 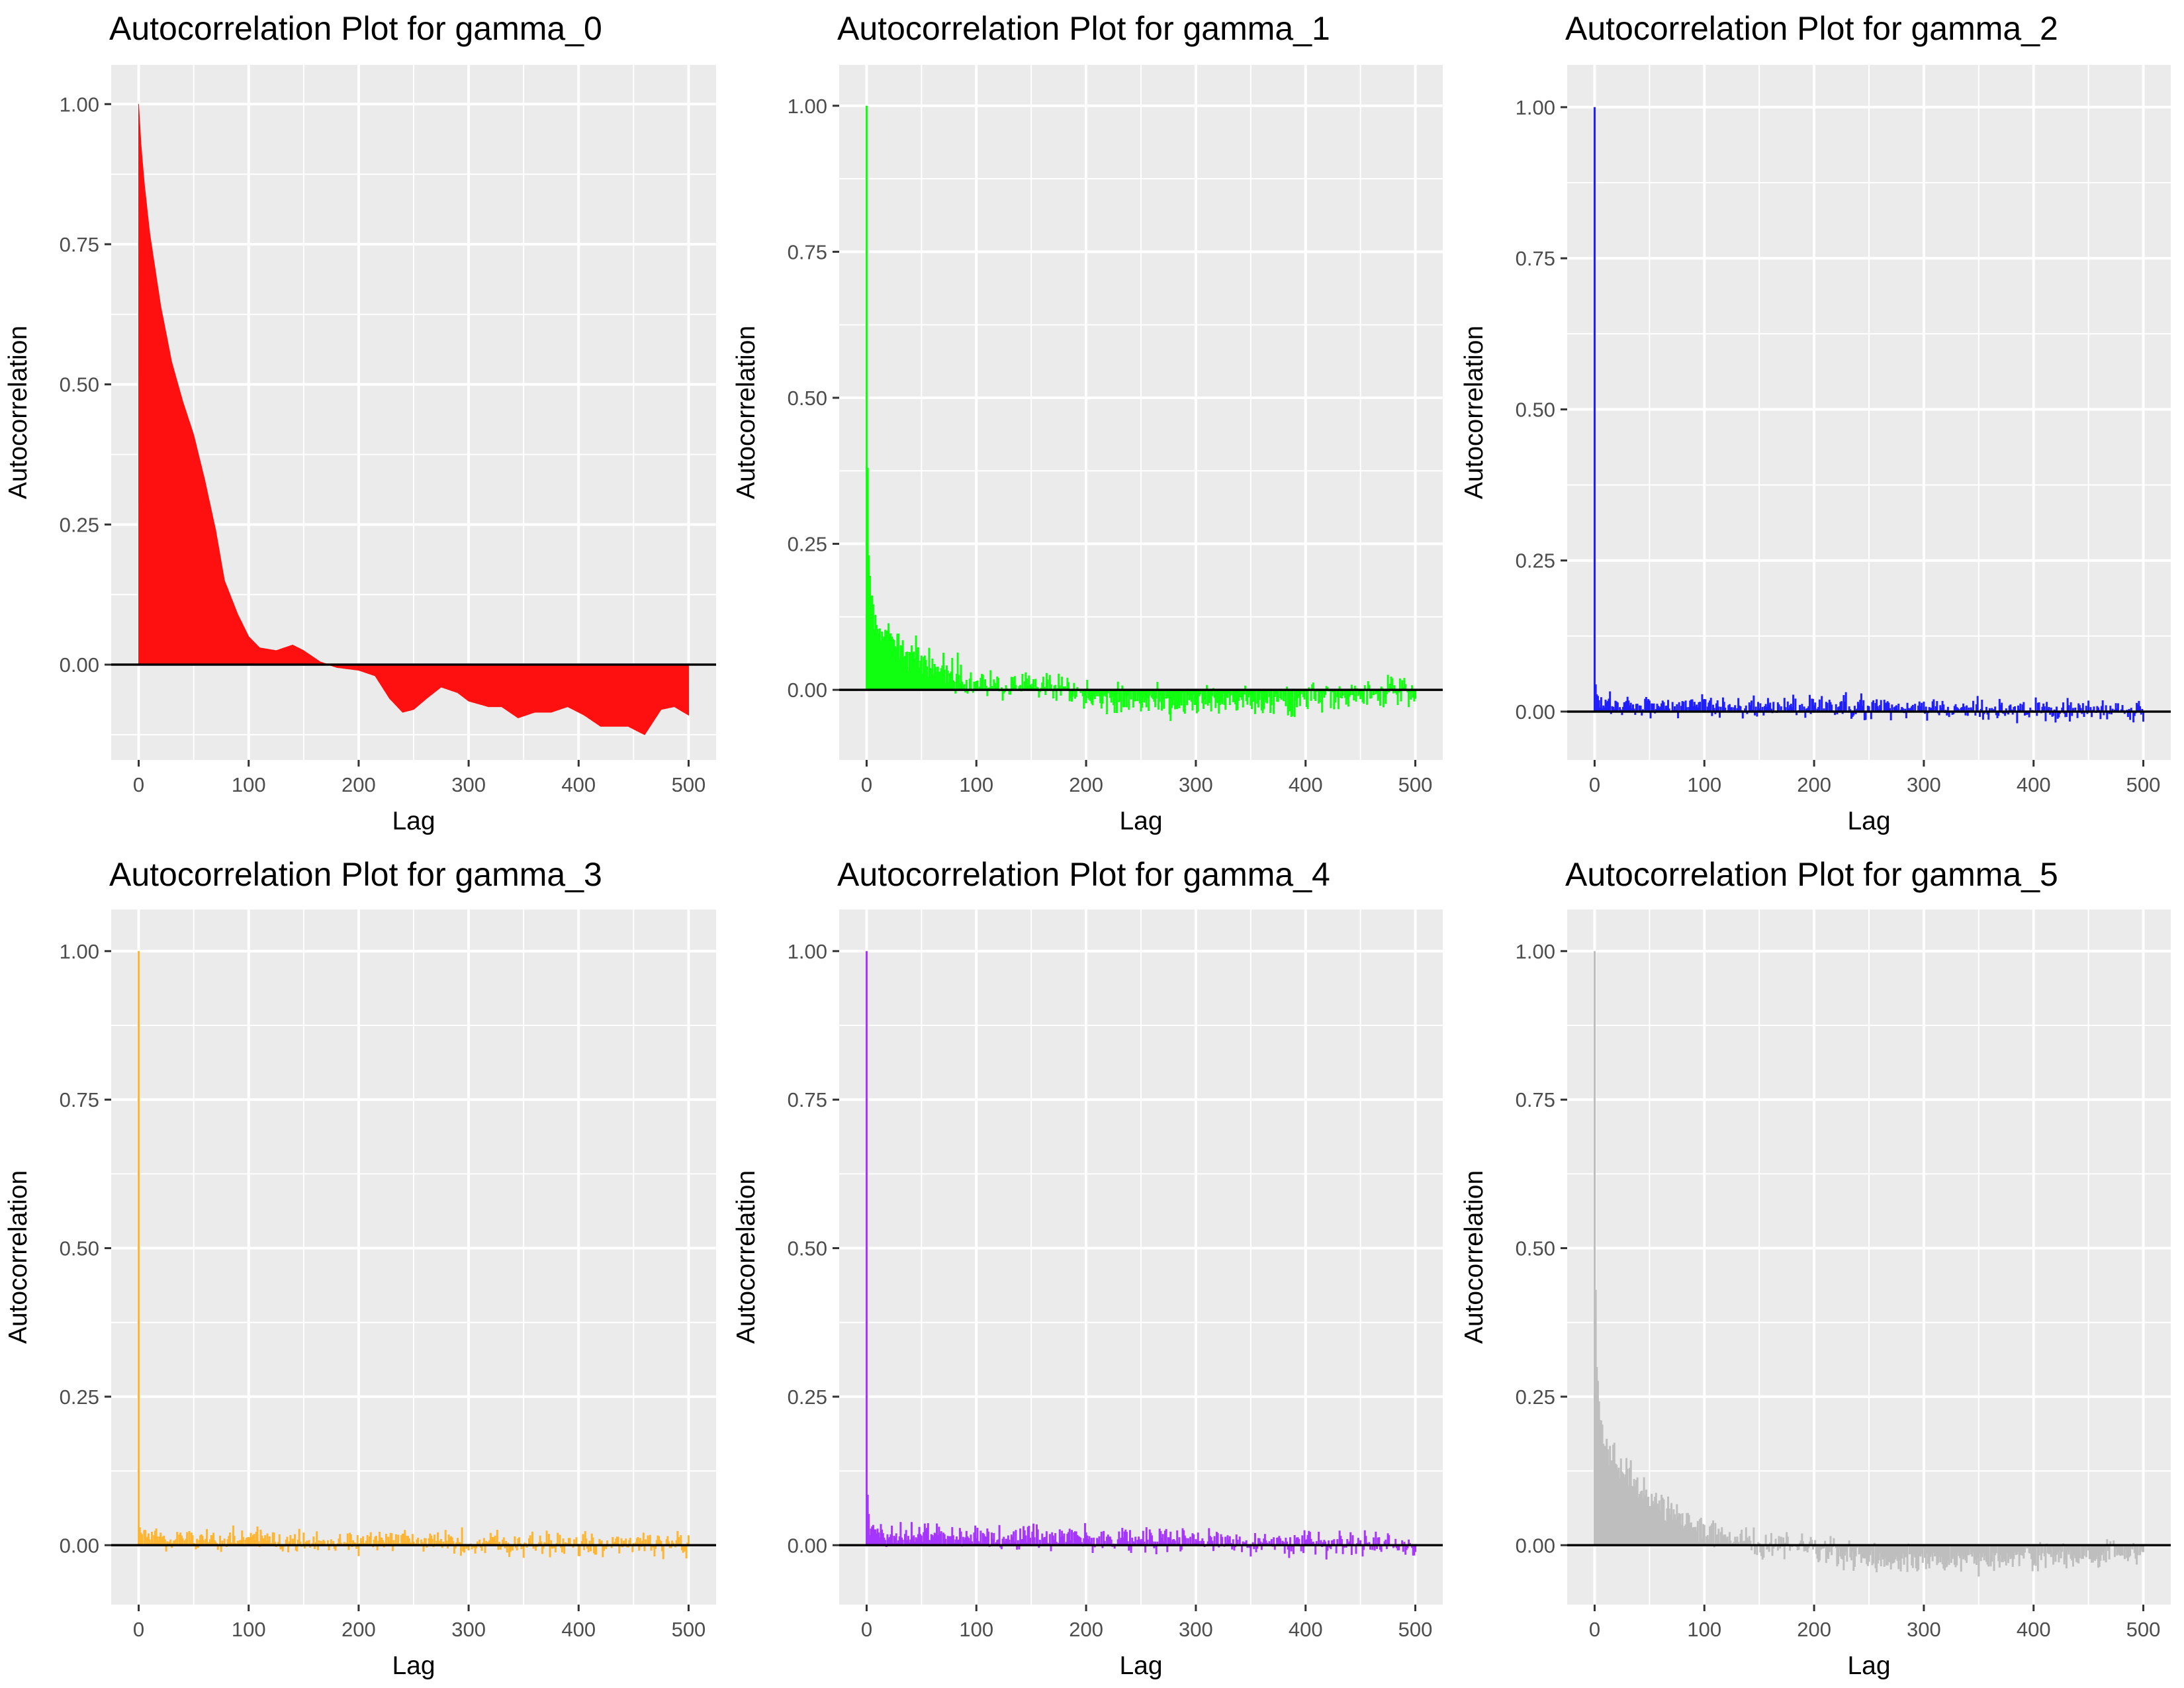 What do you see at coordinates (414, 419) in the screenshot?
I see `acf-bars-series` at bounding box center [414, 419].